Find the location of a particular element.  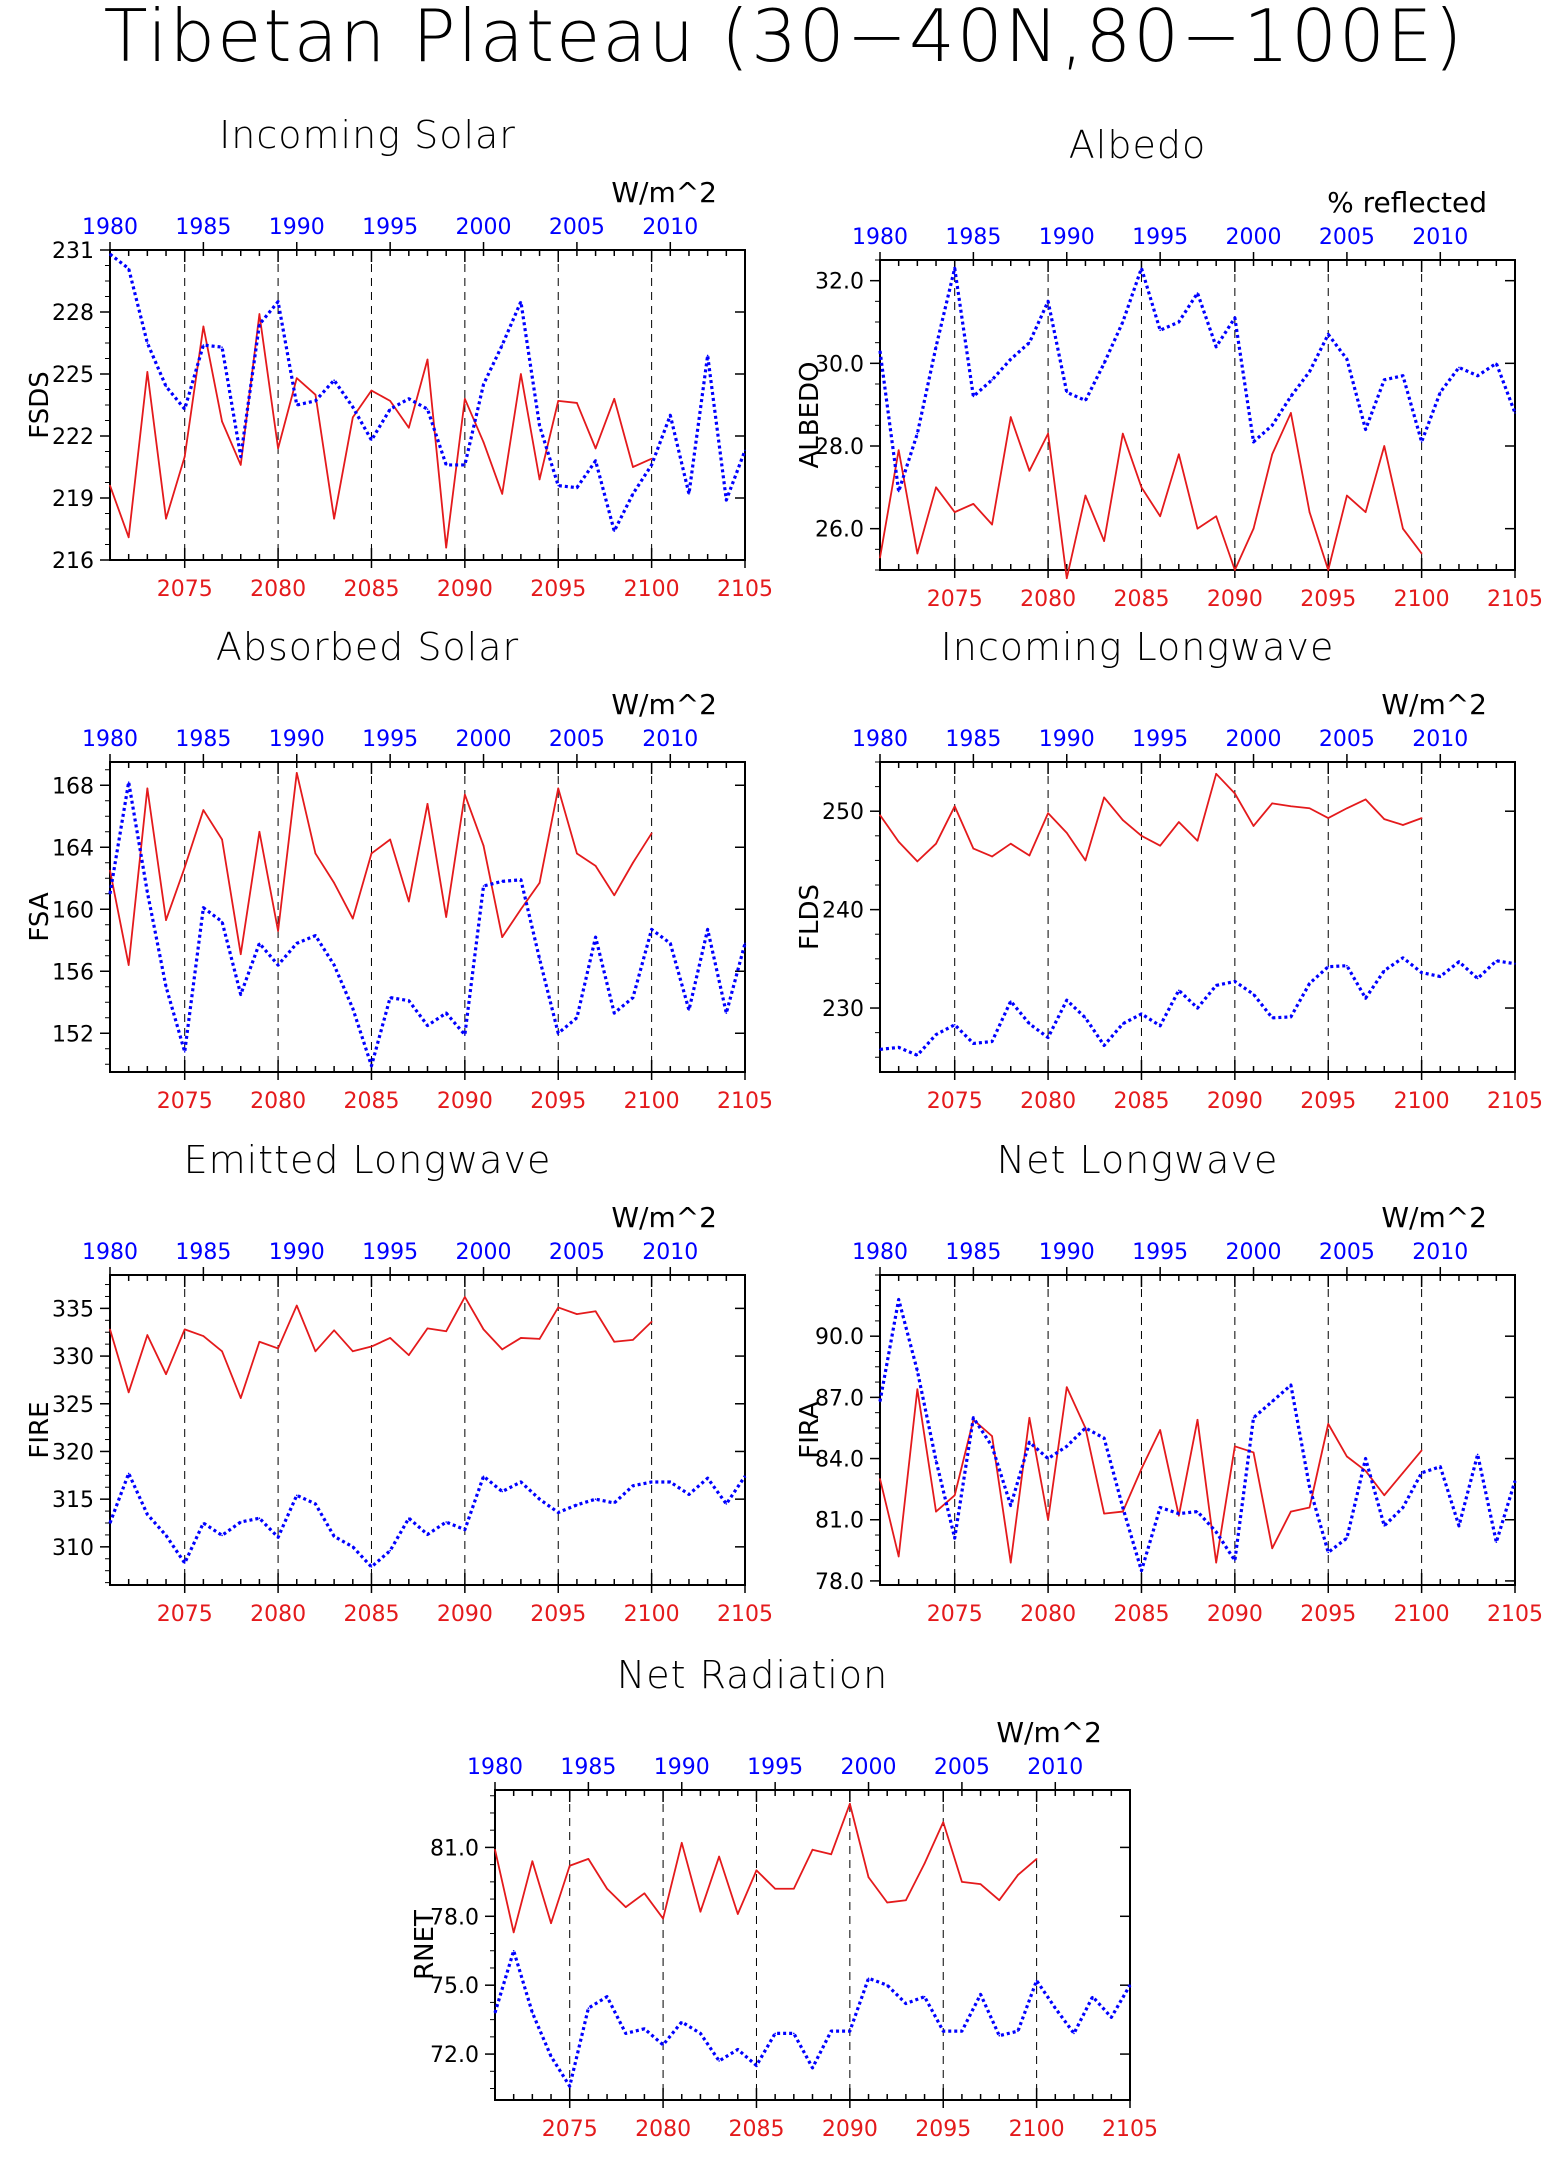

x-bottom-tick-label: 2095 is located at coordinates (1328, 1101).